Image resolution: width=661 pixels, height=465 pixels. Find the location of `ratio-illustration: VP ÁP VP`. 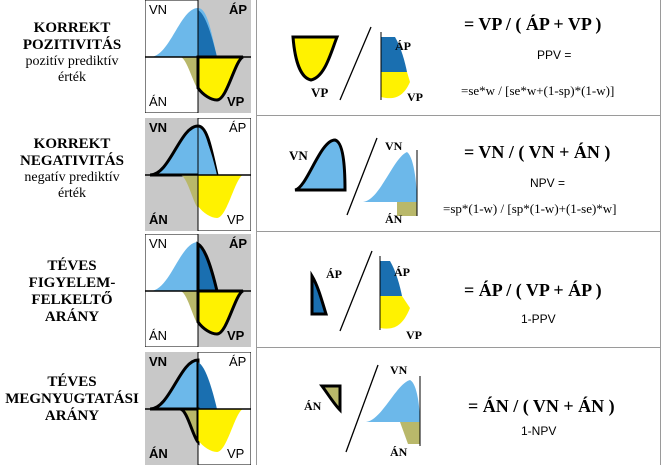

ratio-illustration: VP ÁP VP is located at coordinates (357, 65).